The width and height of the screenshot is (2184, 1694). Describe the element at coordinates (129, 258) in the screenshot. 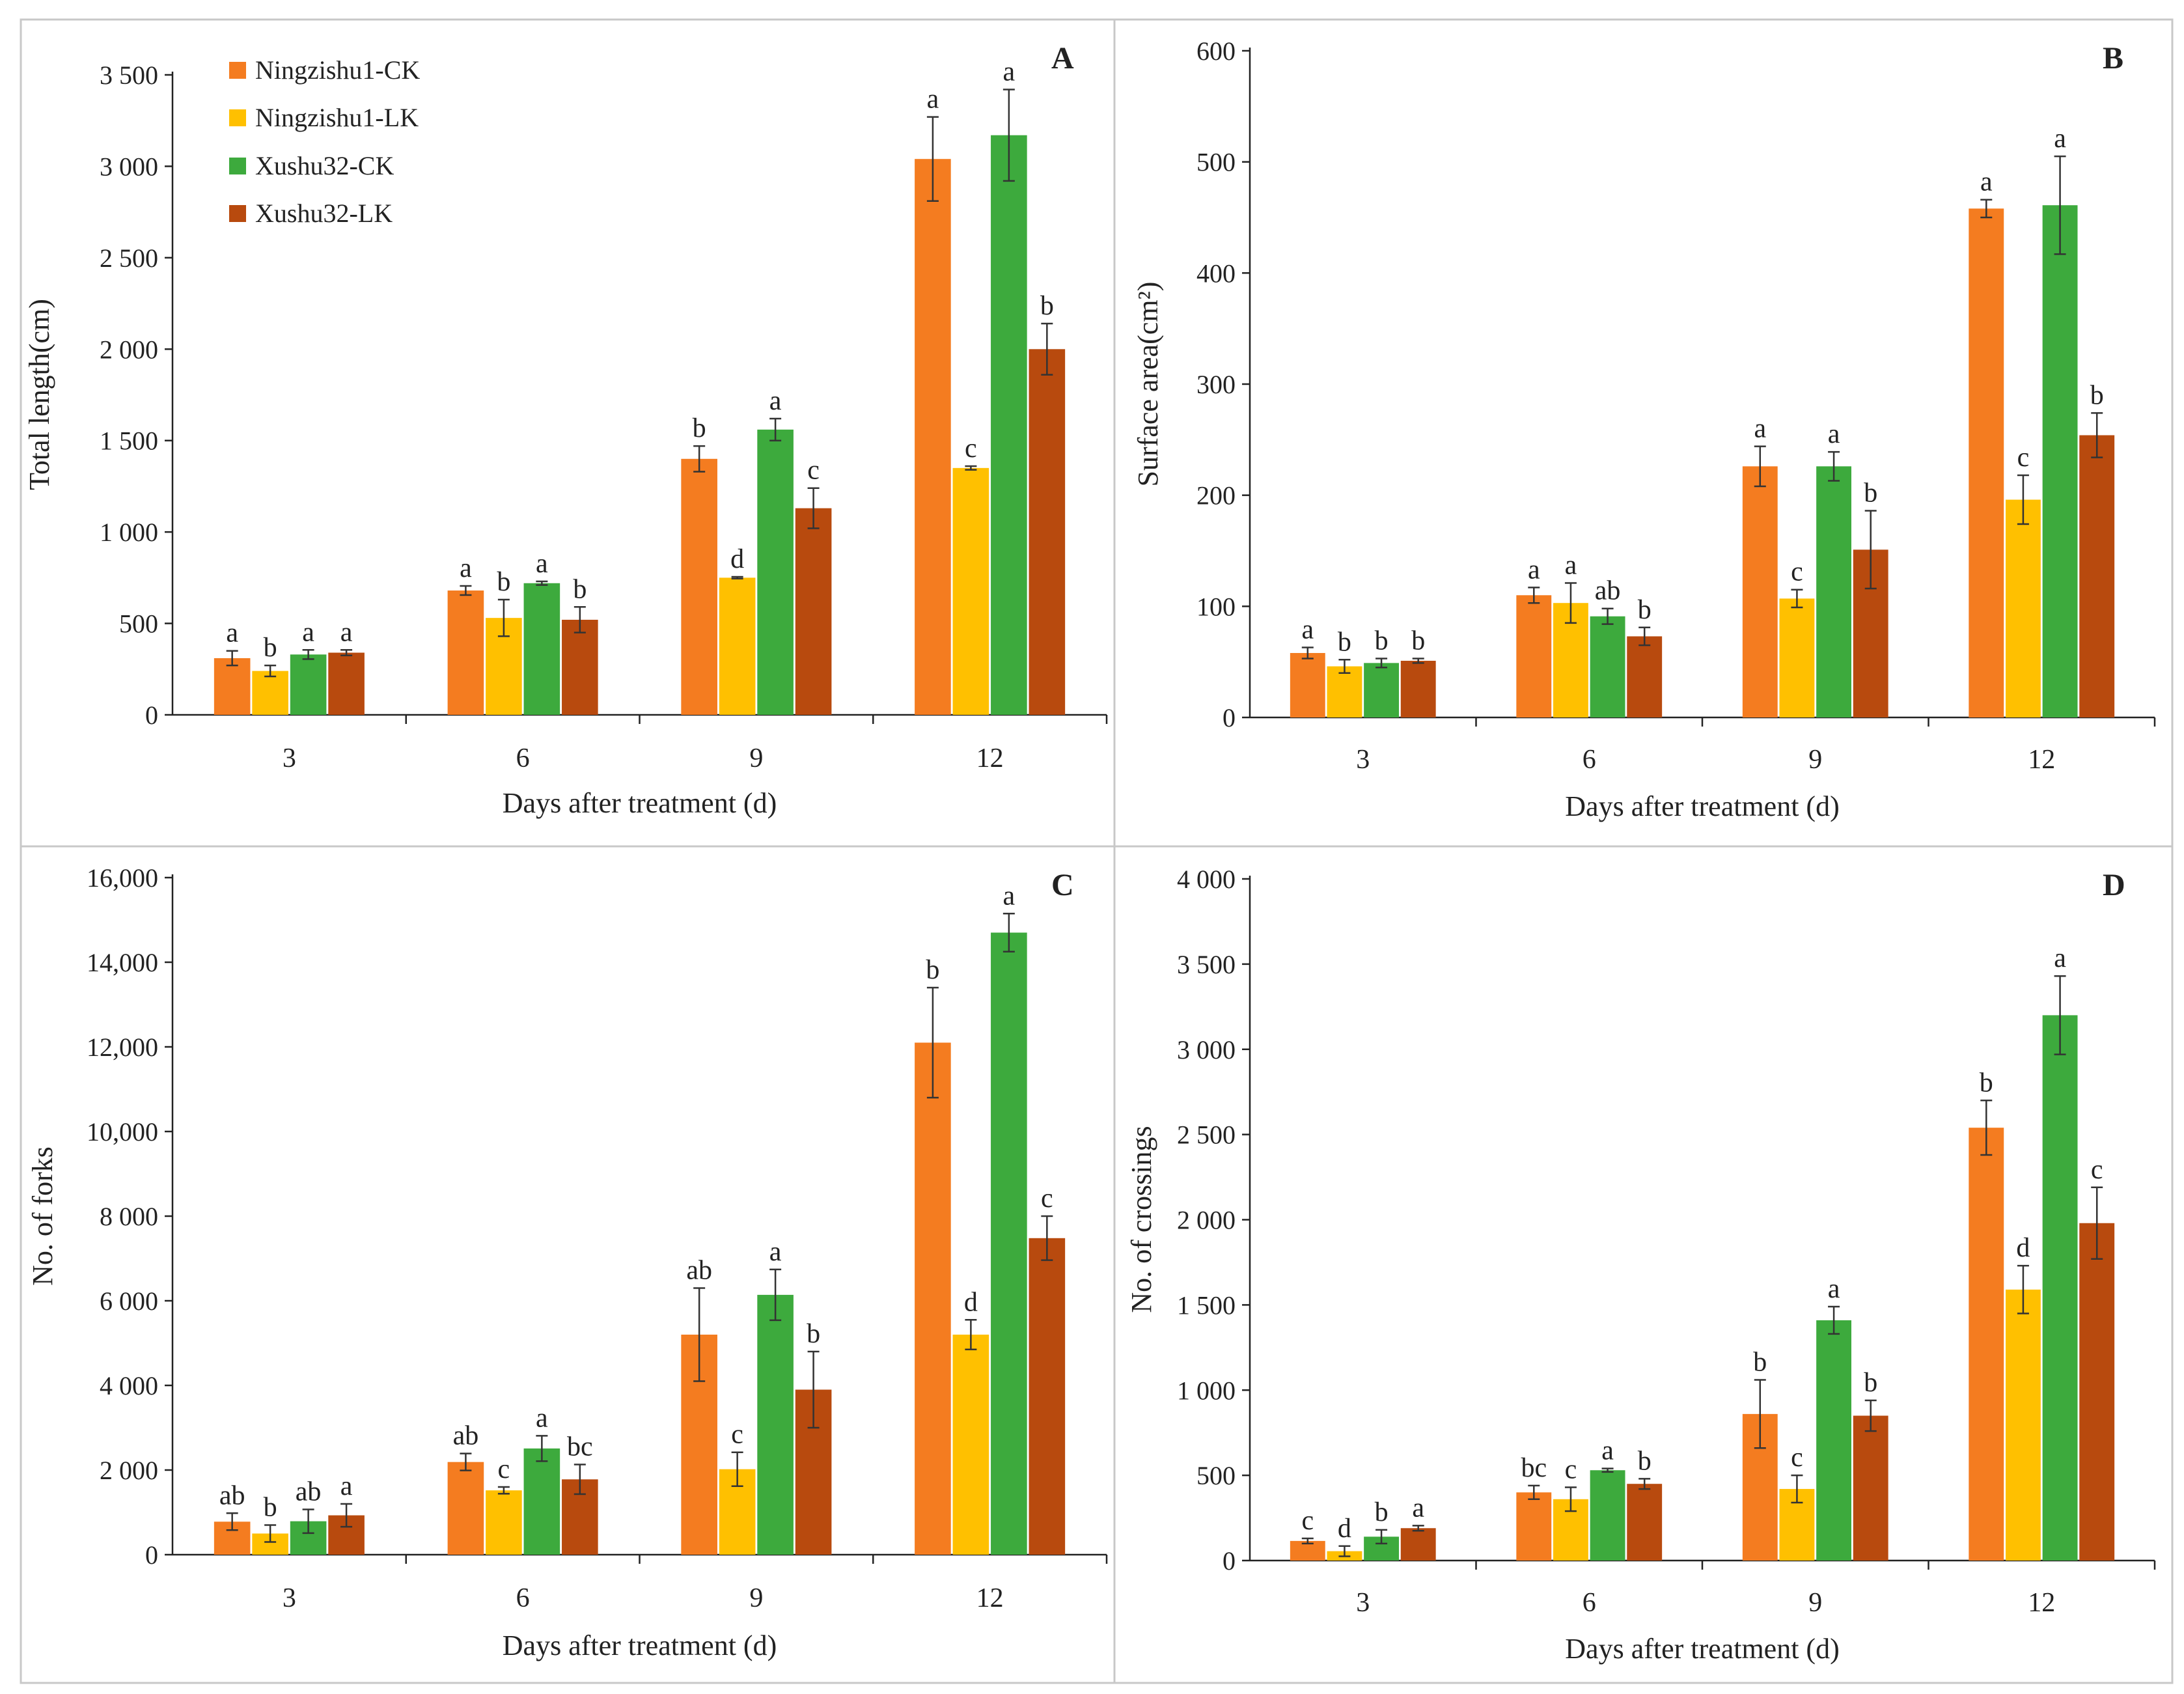

I see `y-tick-label-a: 2 500` at that location.